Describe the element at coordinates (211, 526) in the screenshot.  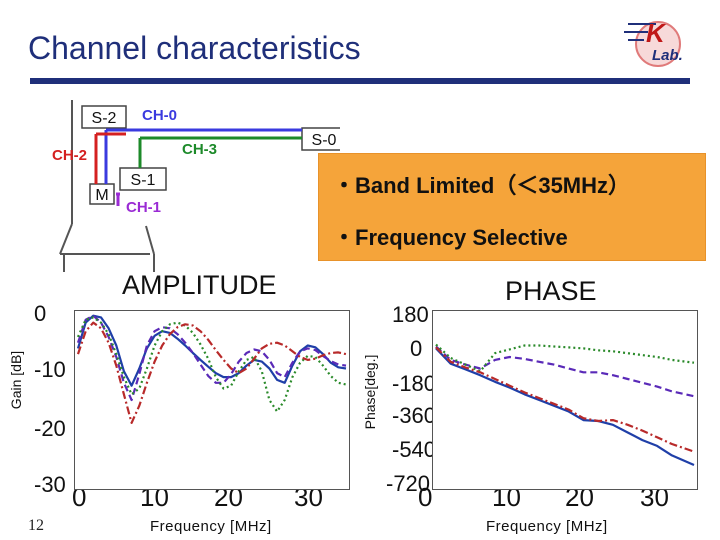
I see `amp-xlabel: Frequency [MHz]` at that location.